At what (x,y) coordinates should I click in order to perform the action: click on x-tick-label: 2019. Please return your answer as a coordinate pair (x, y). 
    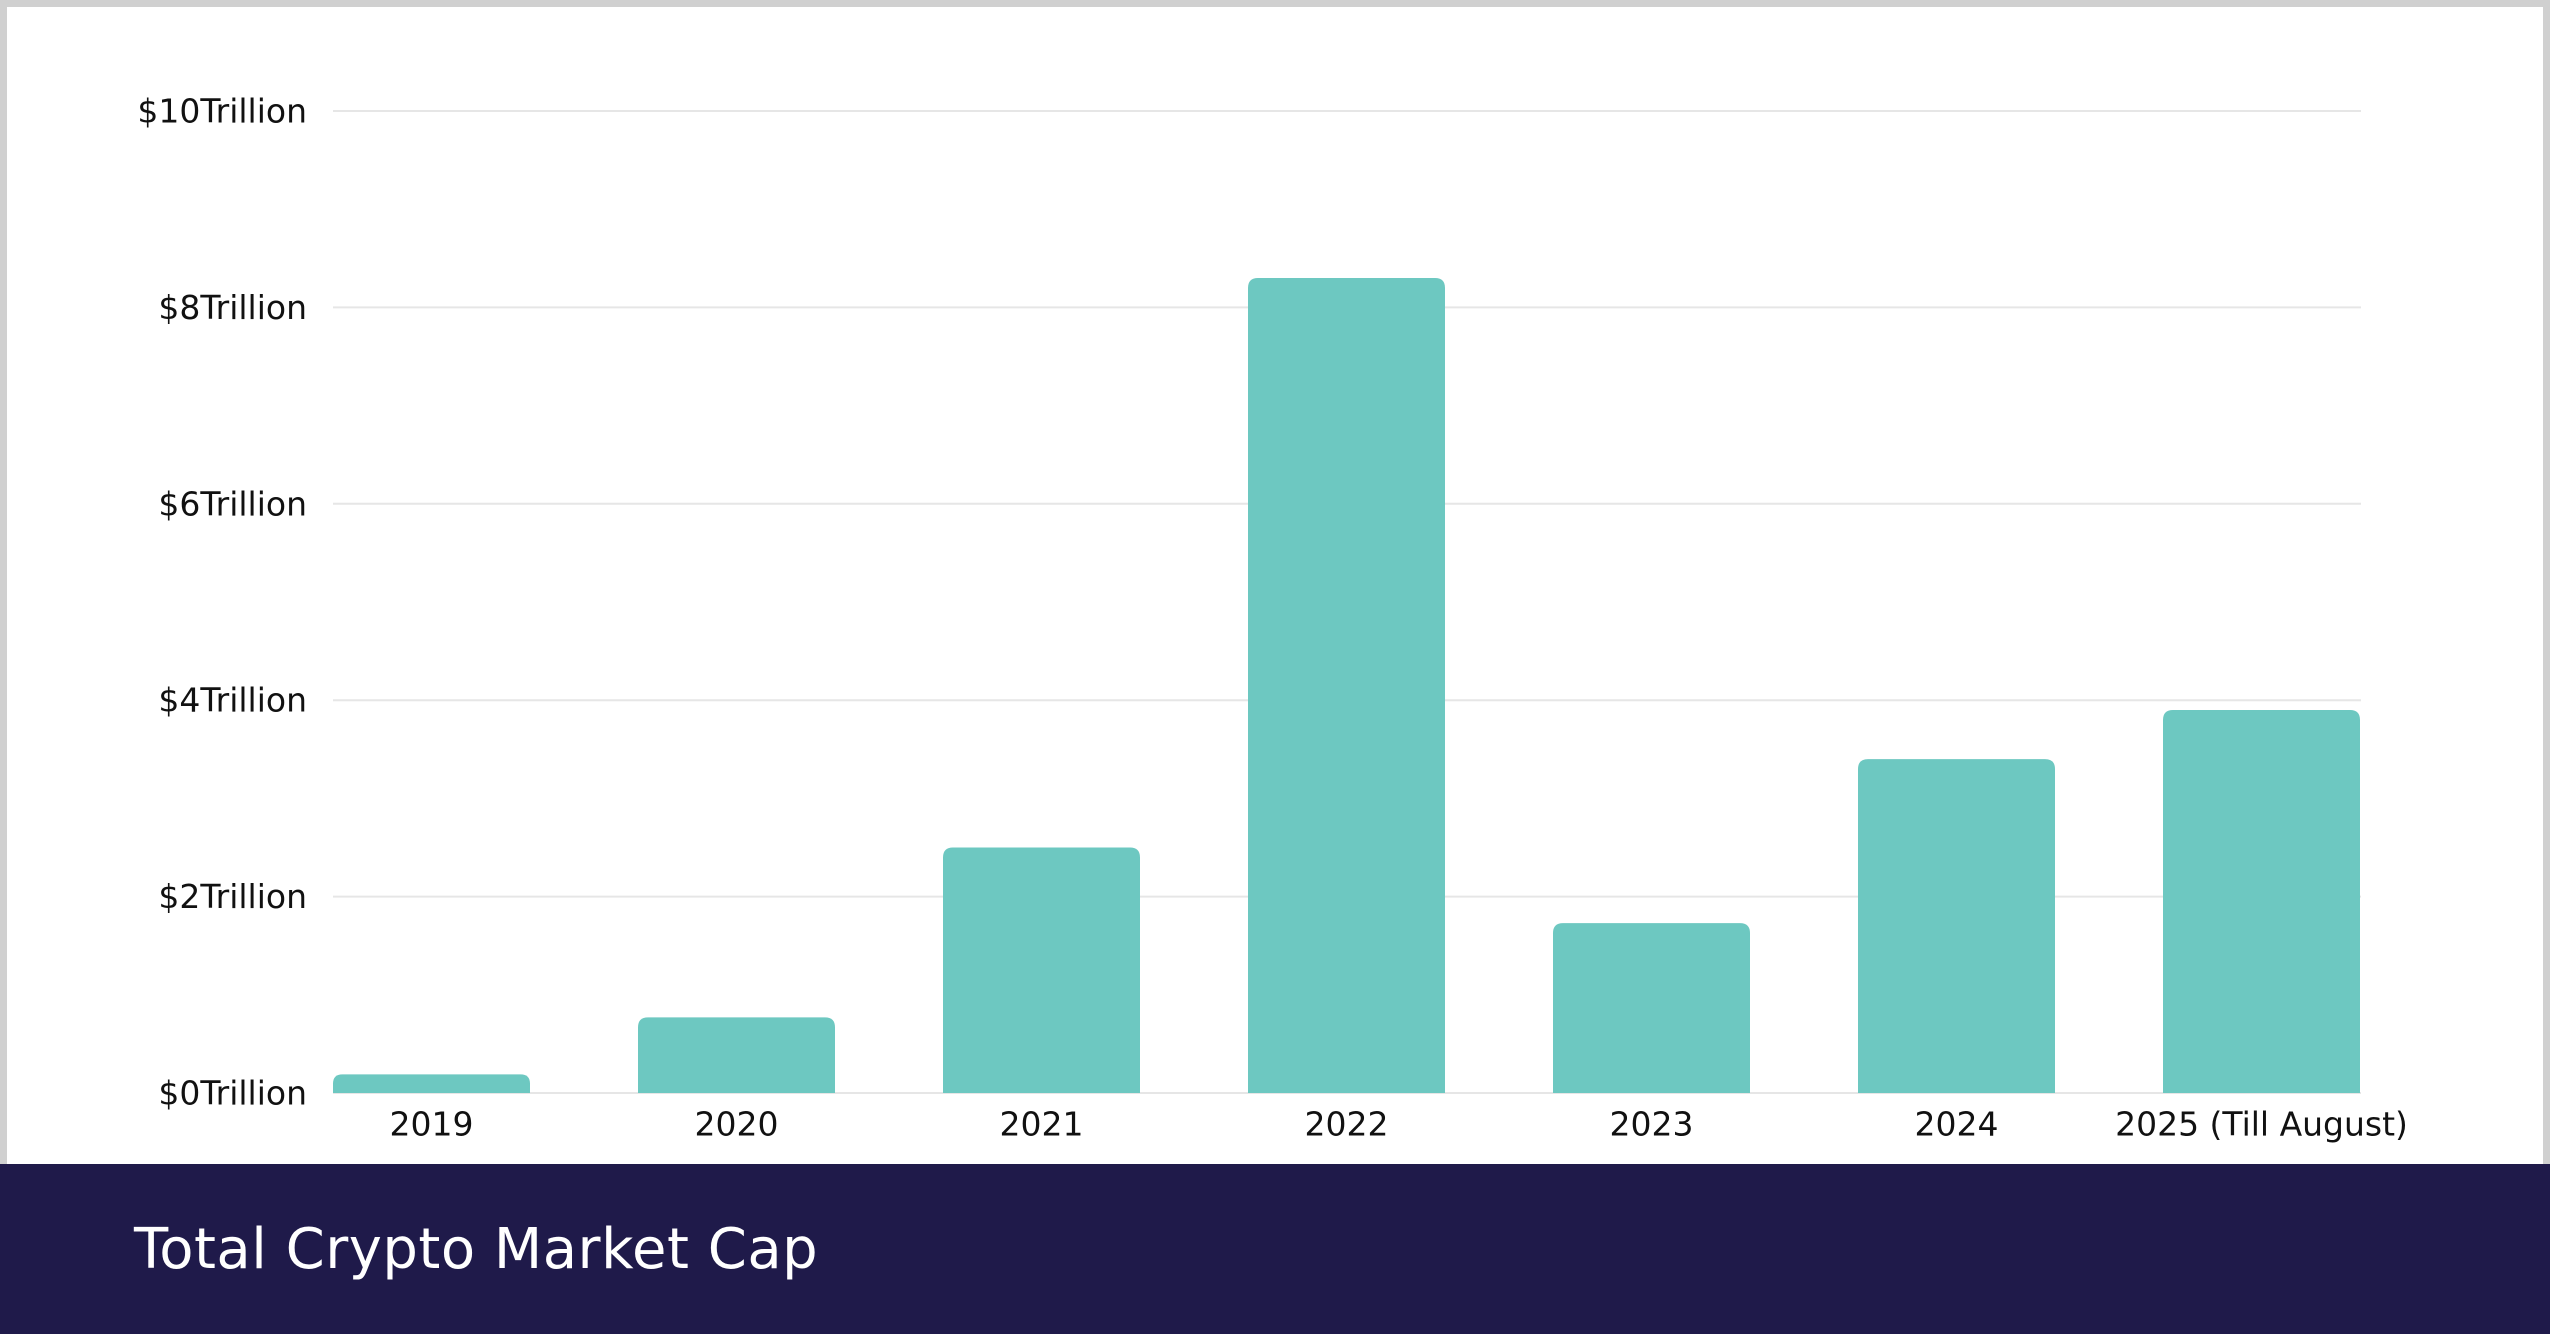
    Looking at the image, I should click on (432, 1124).